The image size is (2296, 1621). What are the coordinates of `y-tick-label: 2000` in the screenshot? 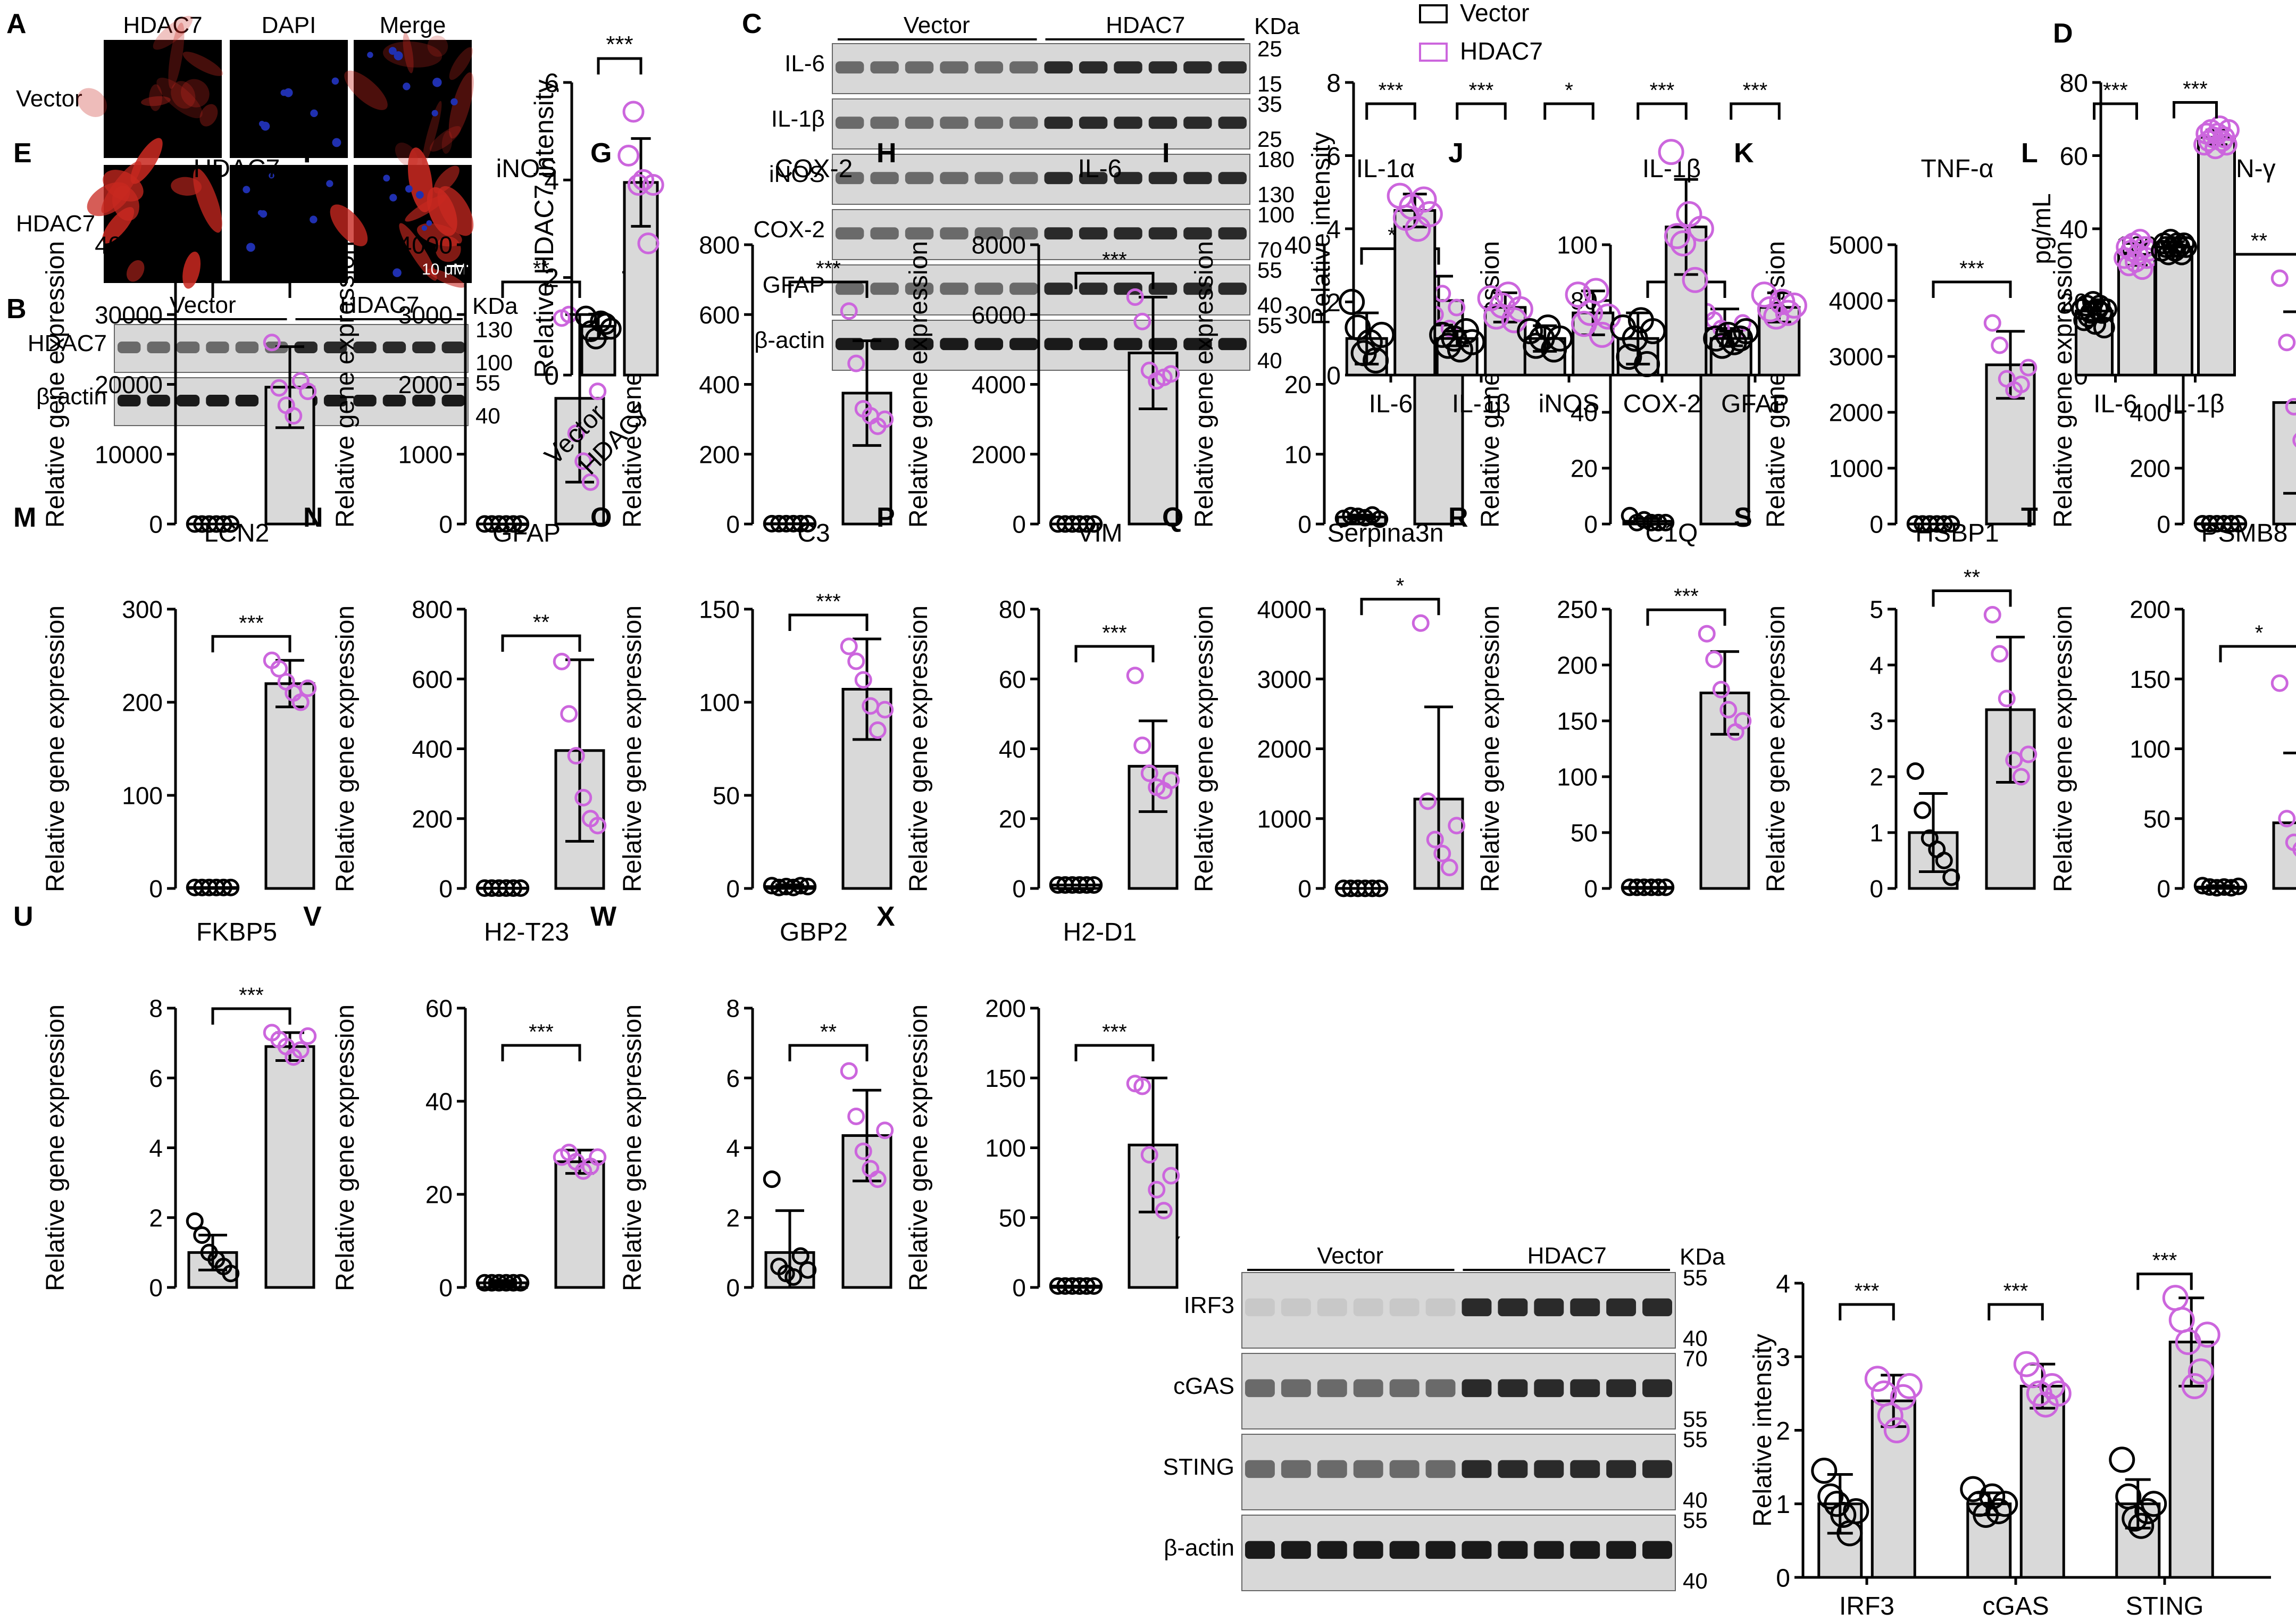 It's located at (999, 454).